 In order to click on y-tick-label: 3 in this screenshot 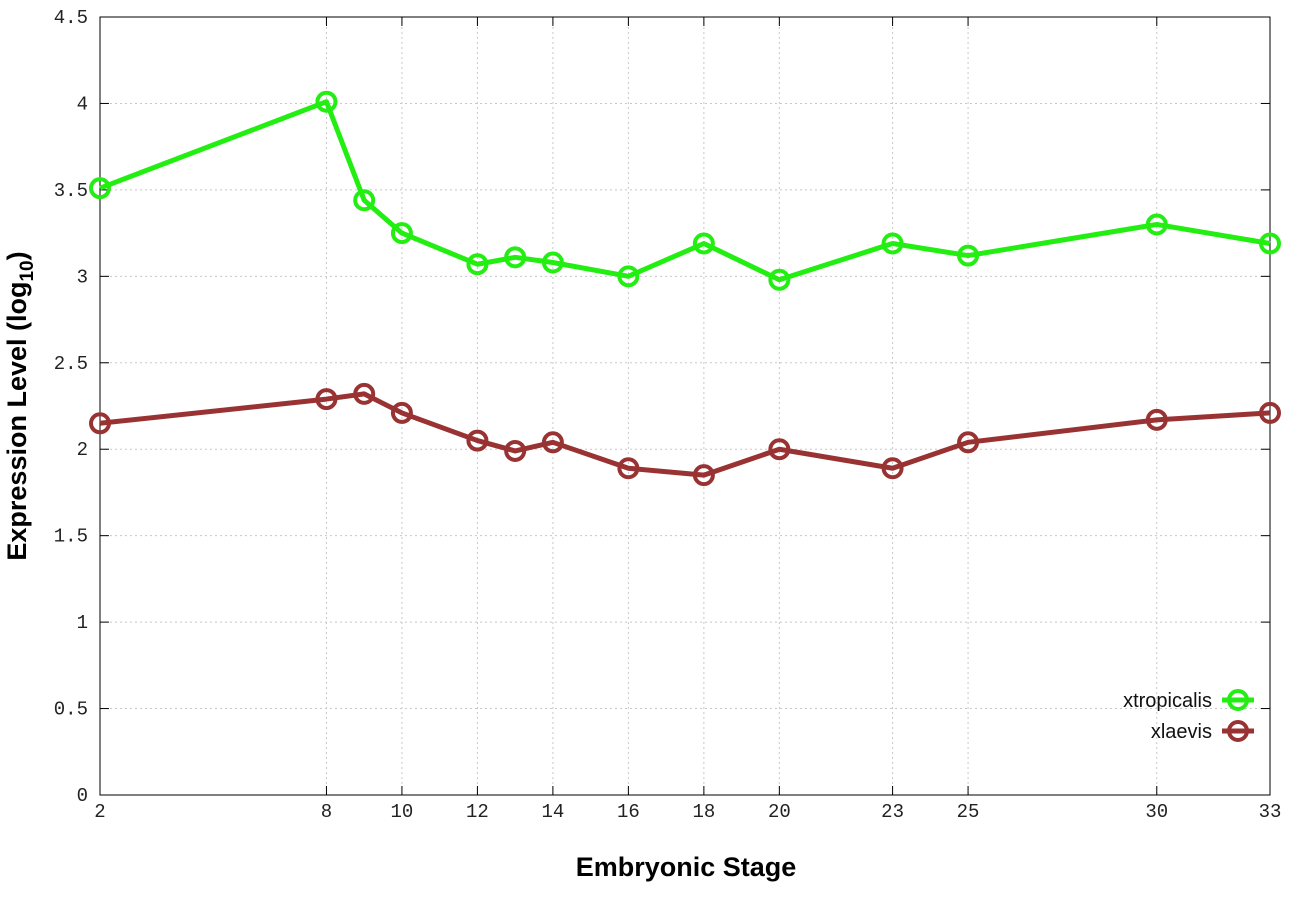, I will do `click(82, 277)`.